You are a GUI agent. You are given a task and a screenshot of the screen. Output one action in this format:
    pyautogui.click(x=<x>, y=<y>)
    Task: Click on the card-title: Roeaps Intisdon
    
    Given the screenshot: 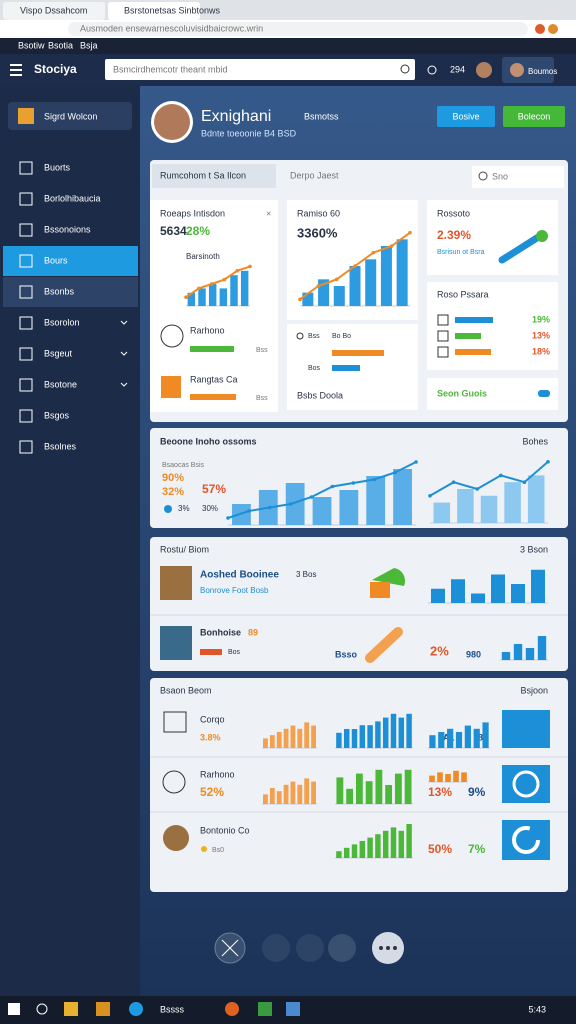 What is the action you would take?
    pyautogui.click(x=192, y=213)
    